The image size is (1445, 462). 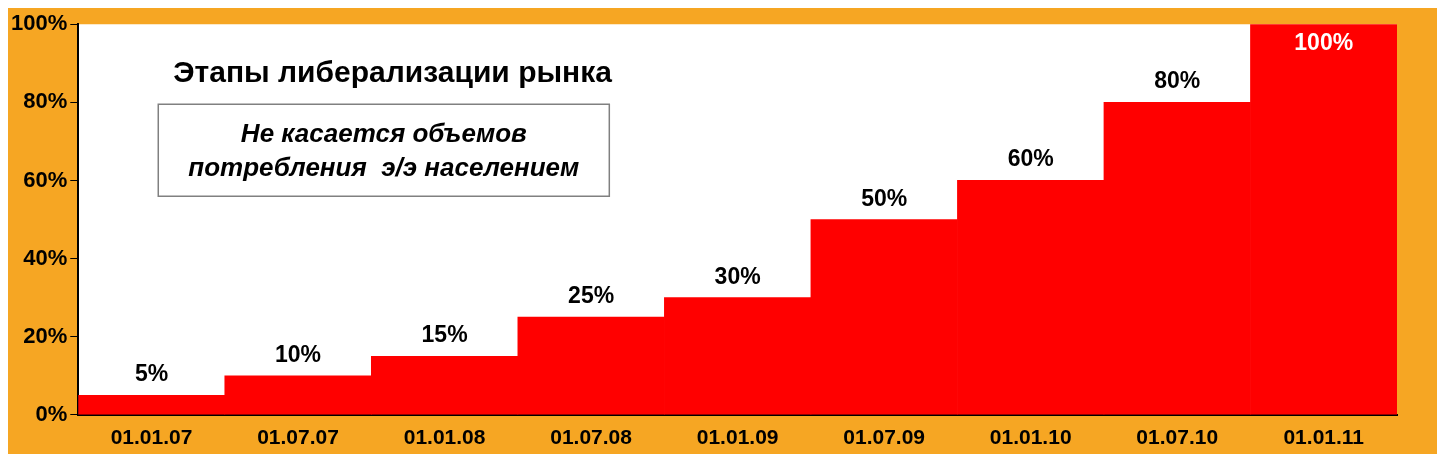 I want to click on y-tick-label: 100%, so click(x=39, y=23).